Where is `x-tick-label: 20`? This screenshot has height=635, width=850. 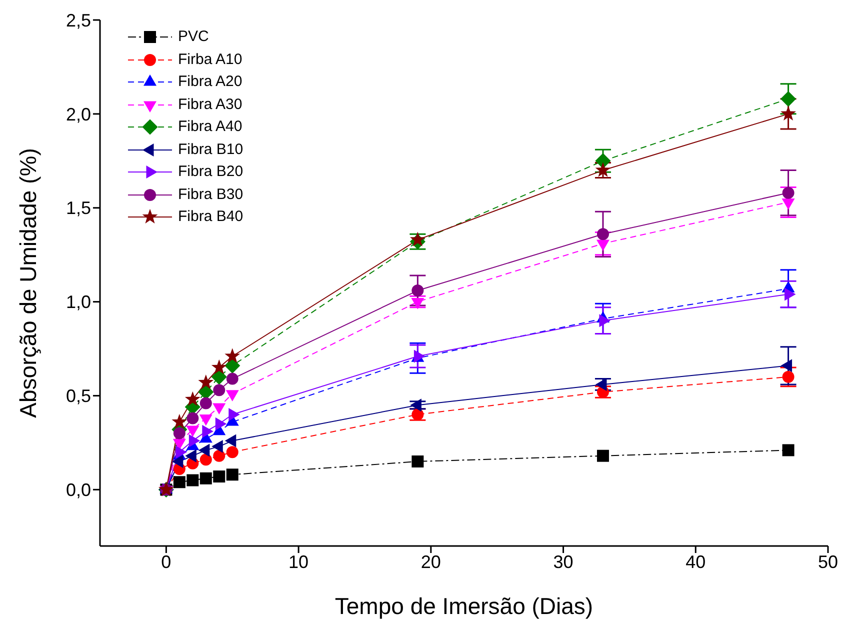
x-tick-label: 20 is located at coordinates (430, 562).